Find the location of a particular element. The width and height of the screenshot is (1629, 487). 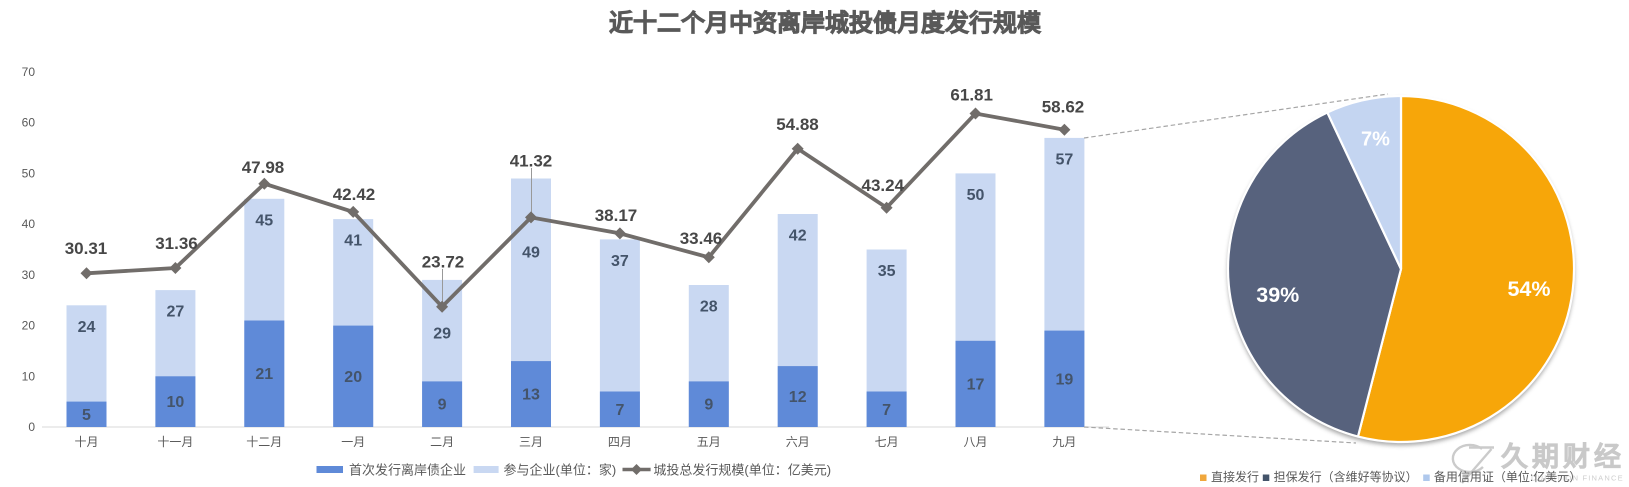

svg-text: 29 is located at coordinates (442, 334).